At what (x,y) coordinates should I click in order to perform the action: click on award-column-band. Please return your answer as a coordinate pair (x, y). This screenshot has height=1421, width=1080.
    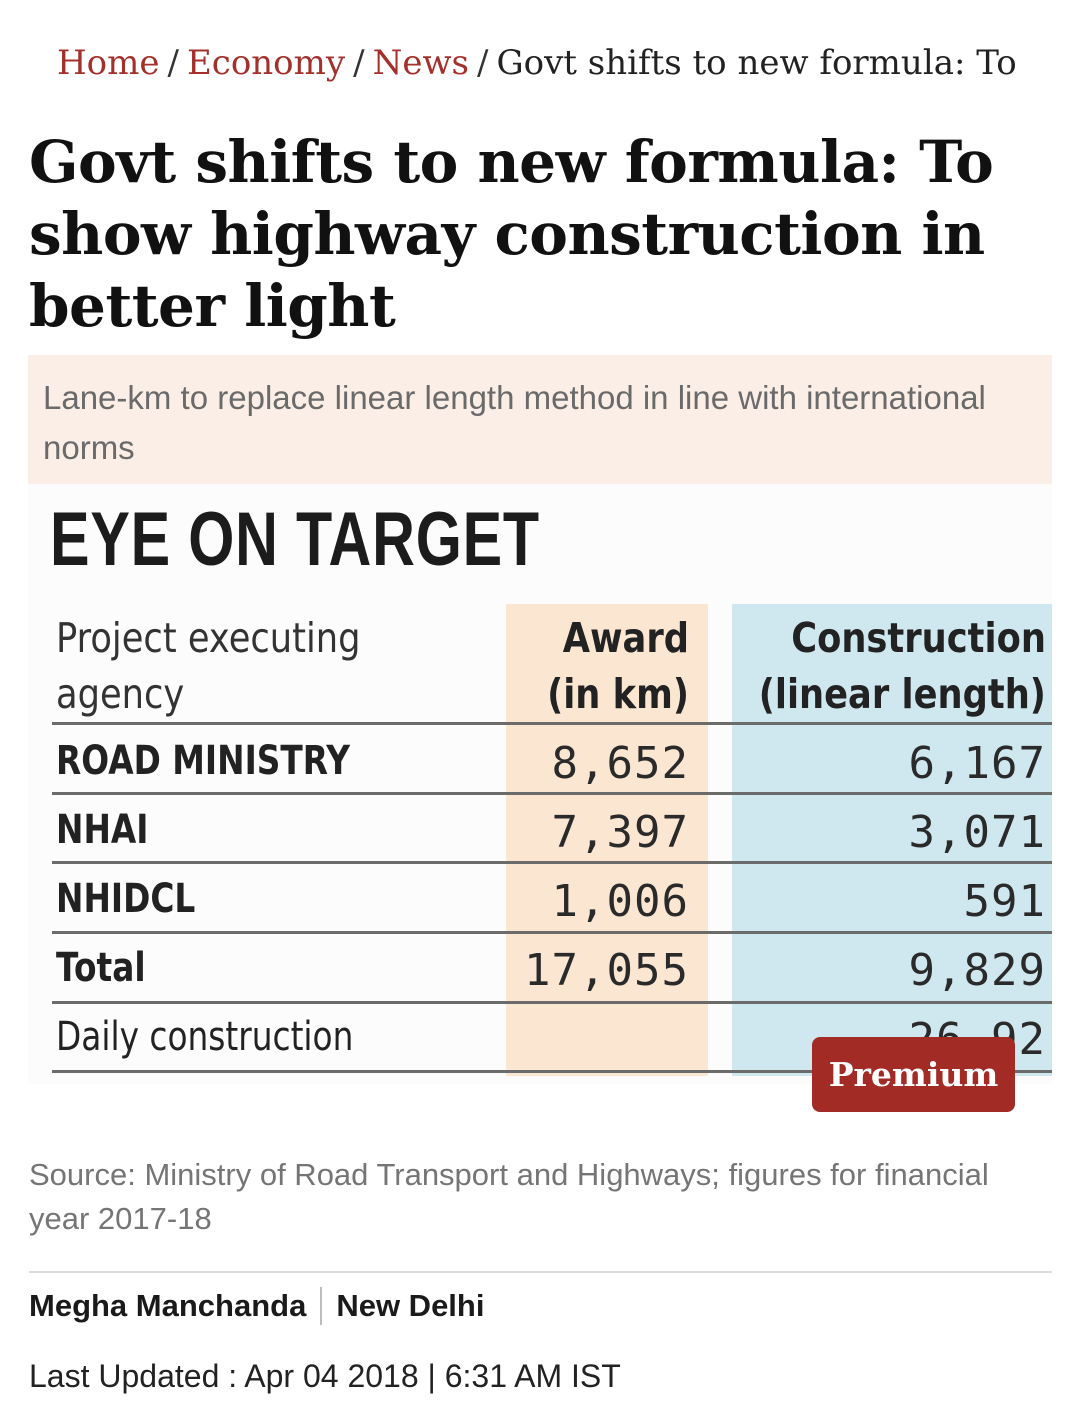
    Looking at the image, I should click on (607, 840).